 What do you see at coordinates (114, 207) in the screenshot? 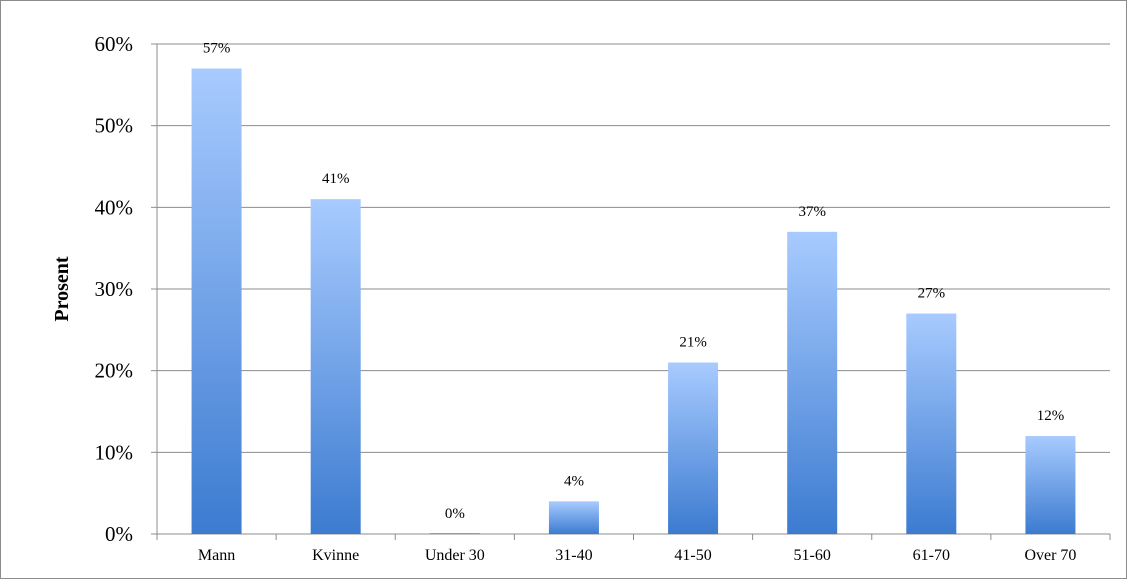
I see `y-tick-label: 40%` at bounding box center [114, 207].